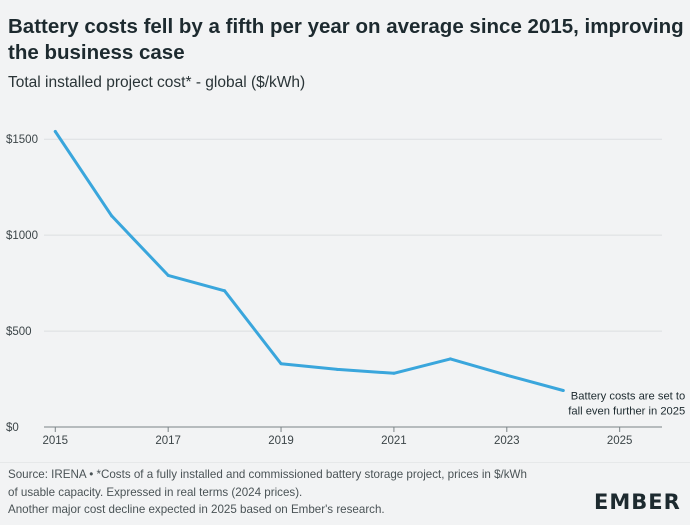  What do you see at coordinates (22, 236) in the screenshot?
I see `y-tick-label: $1000` at bounding box center [22, 236].